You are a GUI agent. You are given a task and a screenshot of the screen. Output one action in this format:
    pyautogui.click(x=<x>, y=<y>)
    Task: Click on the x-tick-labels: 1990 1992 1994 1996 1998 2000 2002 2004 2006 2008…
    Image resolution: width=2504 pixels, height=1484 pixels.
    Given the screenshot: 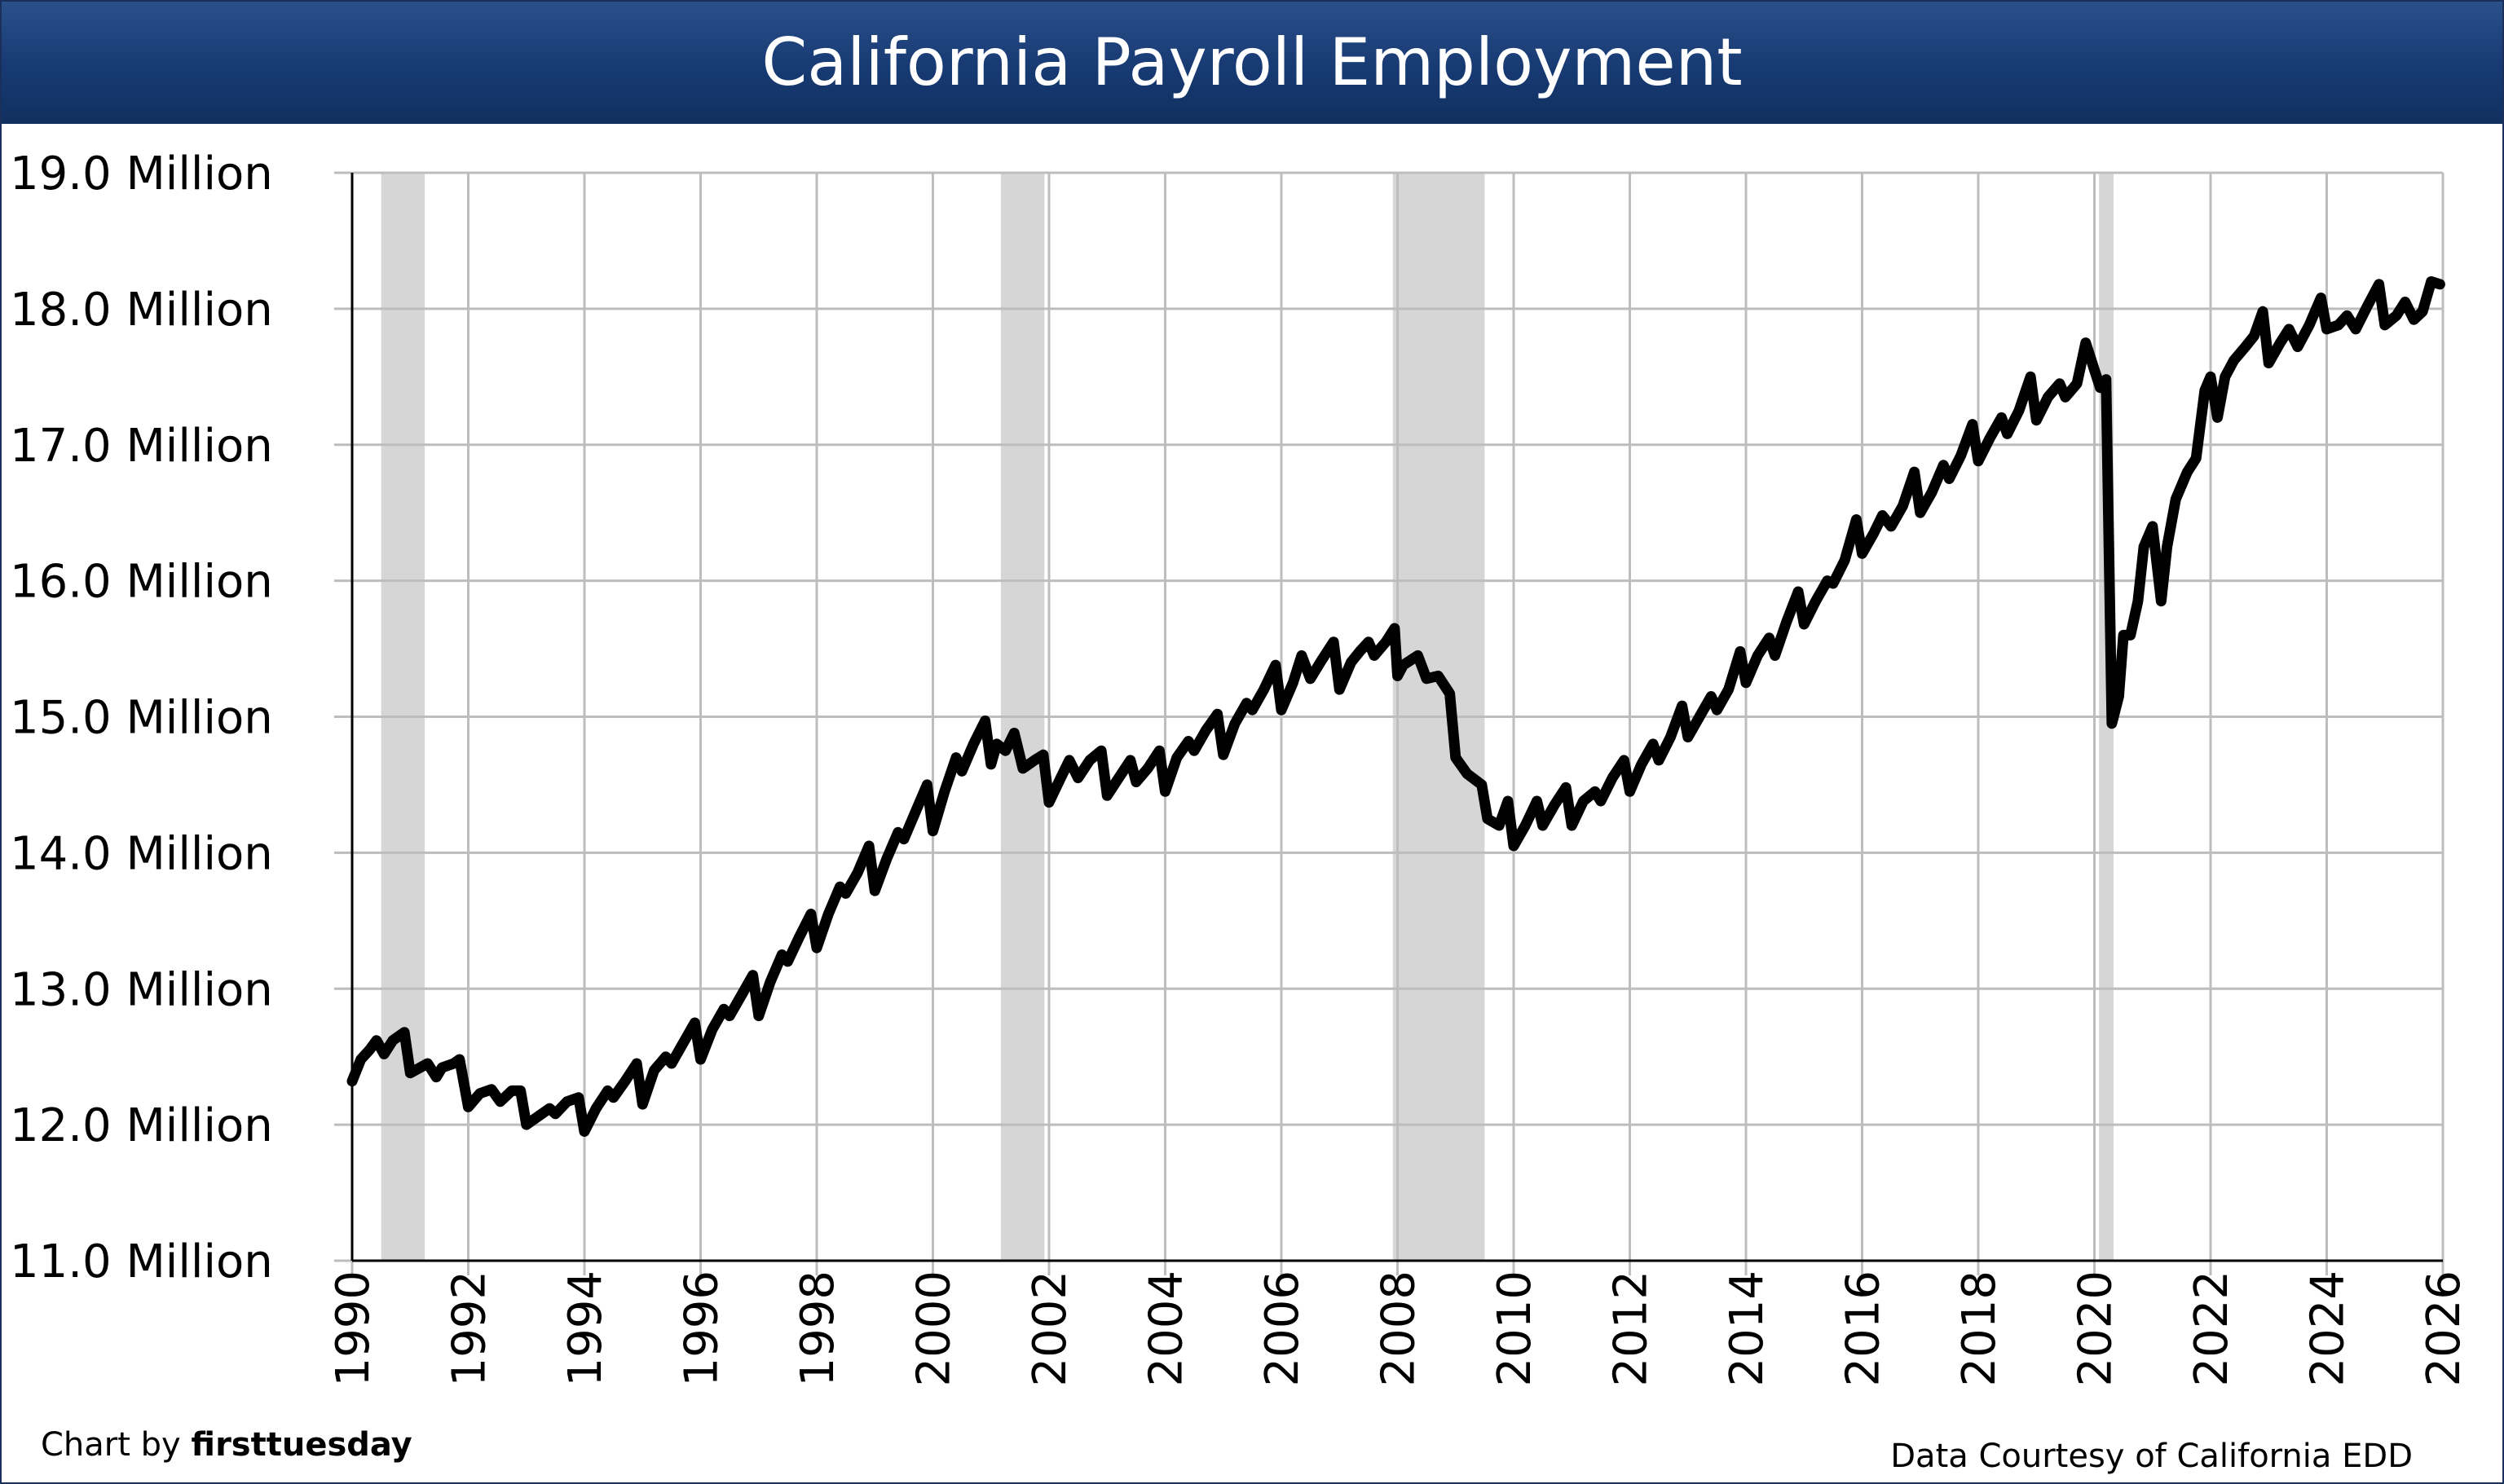 What is the action you would take?
    pyautogui.click(x=1399, y=1328)
    